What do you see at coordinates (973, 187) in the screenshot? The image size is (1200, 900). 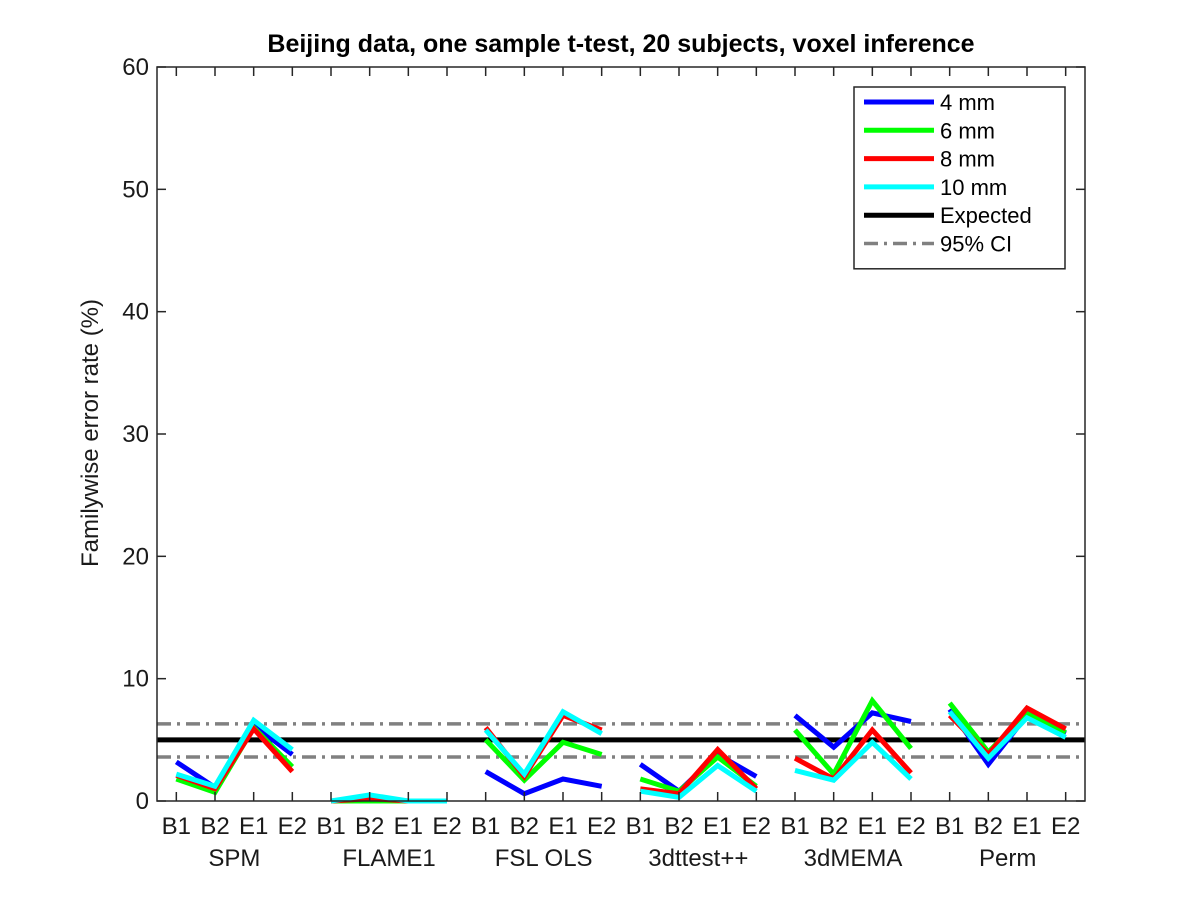 I see `legend-label: 10 mm` at bounding box center [973, 187].